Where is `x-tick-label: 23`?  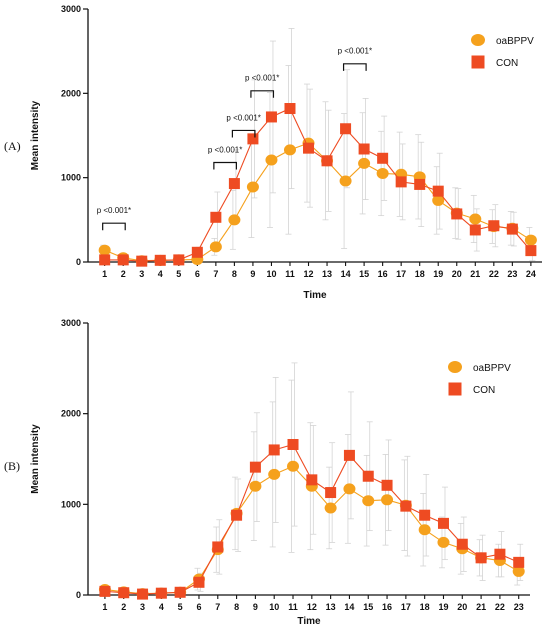
x-tick-label: 23 is located at coordinates (519, 607).